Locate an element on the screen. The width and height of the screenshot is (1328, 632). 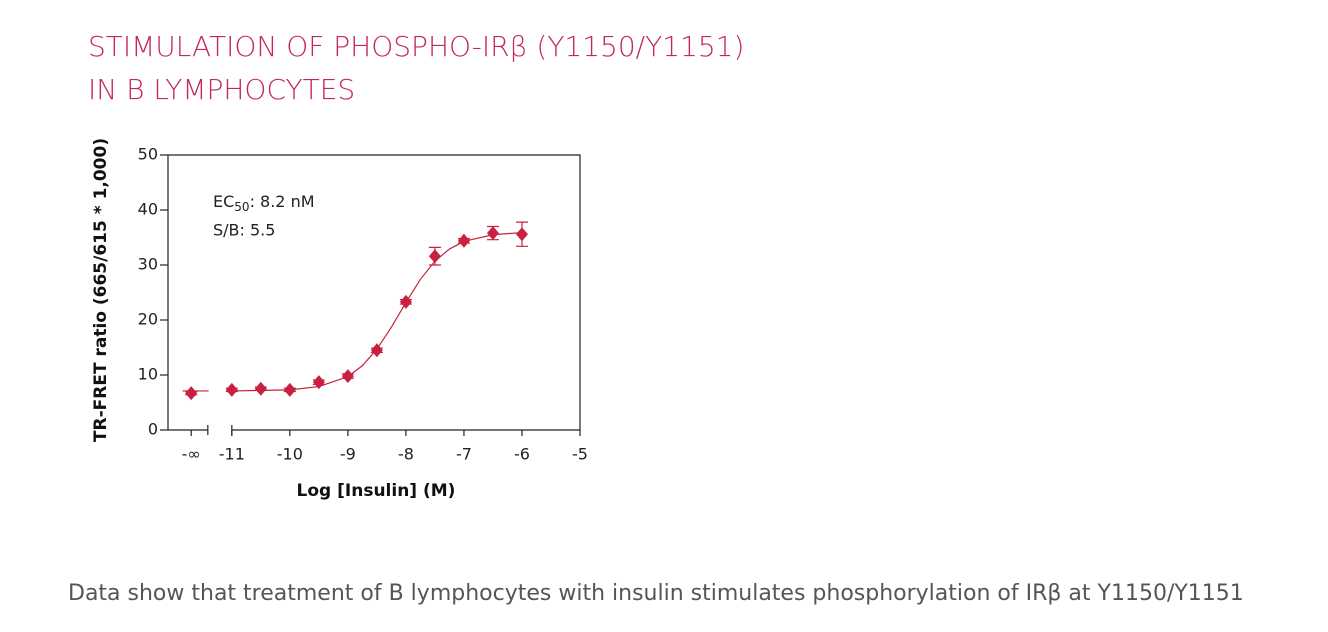
x-tick-label: -7 is located at coordinates (464, 454).